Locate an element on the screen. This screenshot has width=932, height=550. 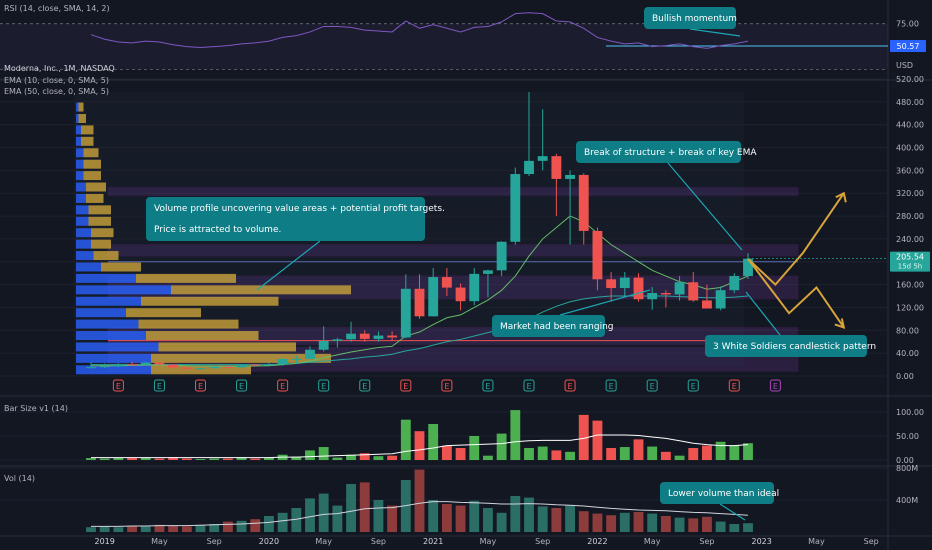
support-resistance-zone is located at coordinates (453, 191).